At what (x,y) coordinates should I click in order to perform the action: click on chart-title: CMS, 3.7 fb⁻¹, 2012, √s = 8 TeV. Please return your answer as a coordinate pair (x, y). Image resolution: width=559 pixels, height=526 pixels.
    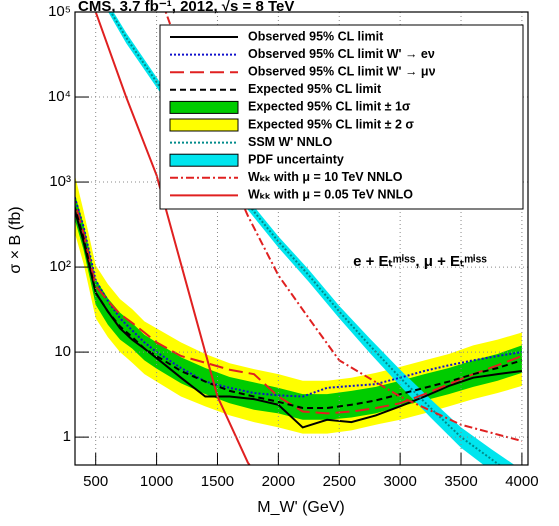
    Looking at the image, I should click on (186, 7).